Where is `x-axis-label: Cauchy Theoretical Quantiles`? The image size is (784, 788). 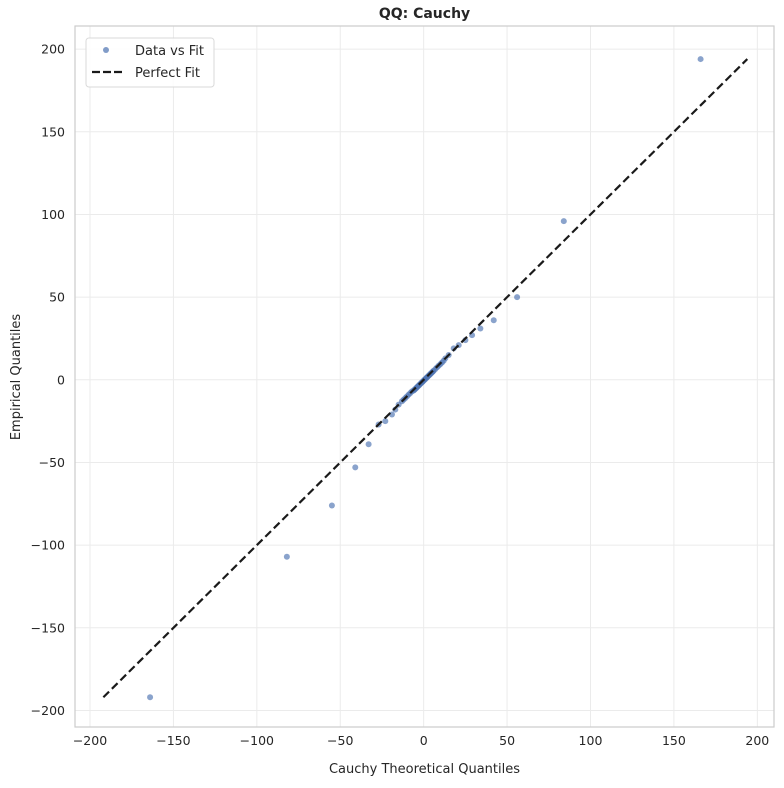 x-axis-label: Cauchy Theoretical Quantiles is located at coordinates (424, 769).